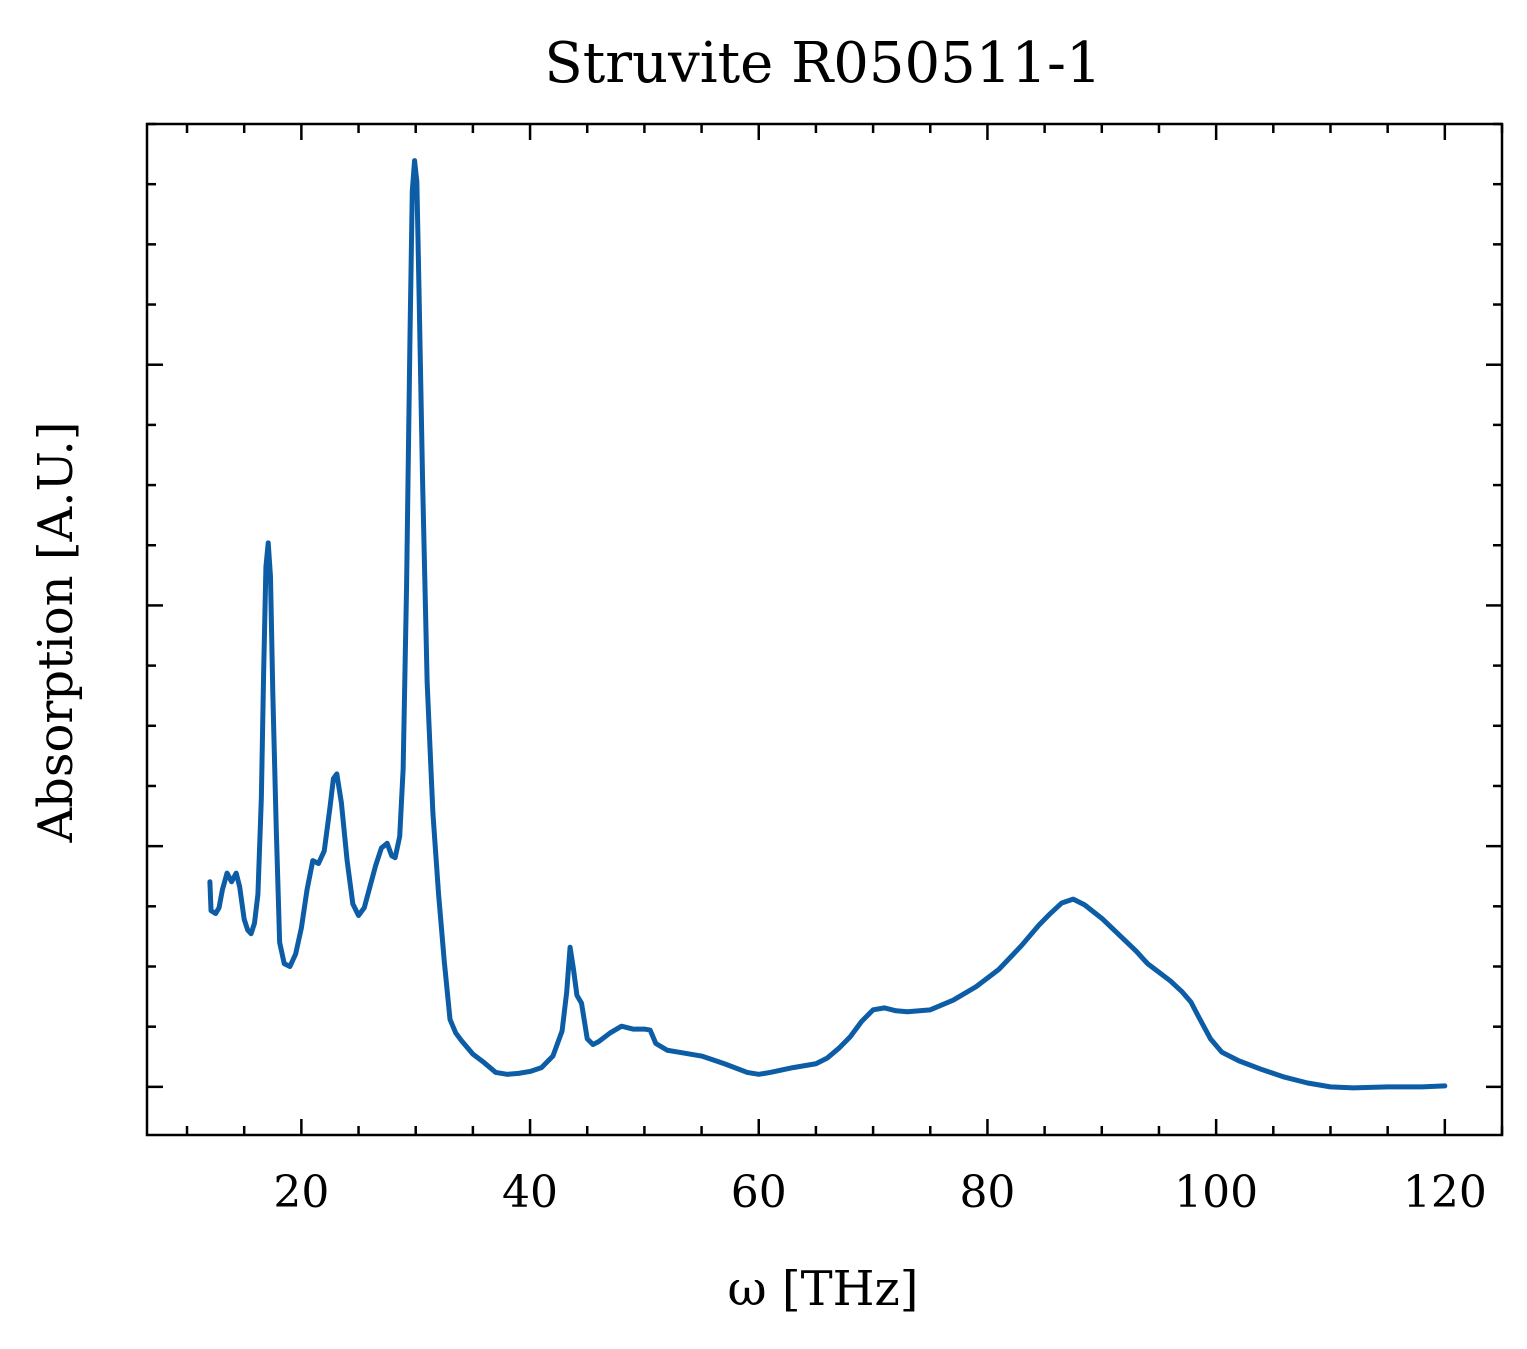  I want to click on x-tick-label: 120, so click(1445, 1192).